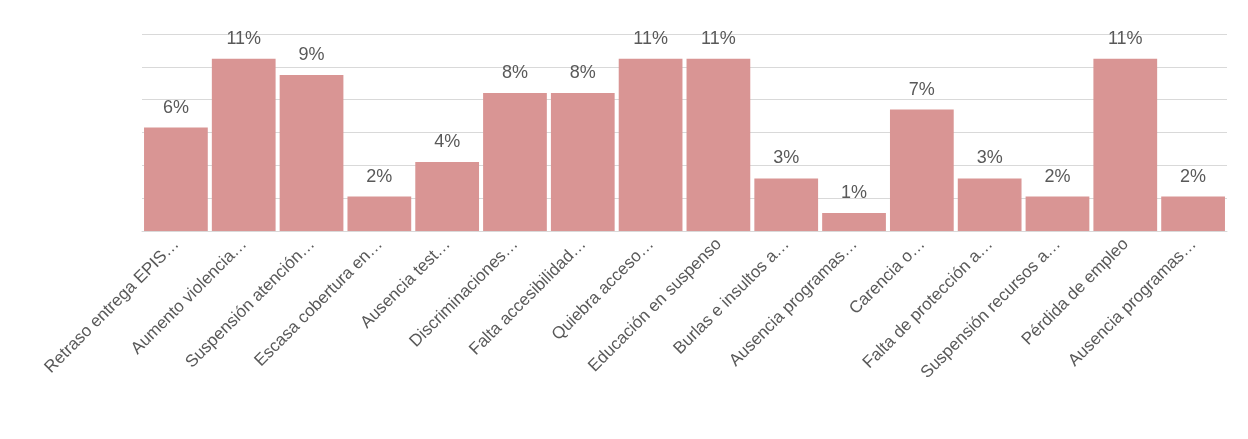 This screenshot has height=439, width=1248. What do you see at coordinates (311, 54) in the screenshot?
I see `data-label: 9%` at bounding box center [311, 54].